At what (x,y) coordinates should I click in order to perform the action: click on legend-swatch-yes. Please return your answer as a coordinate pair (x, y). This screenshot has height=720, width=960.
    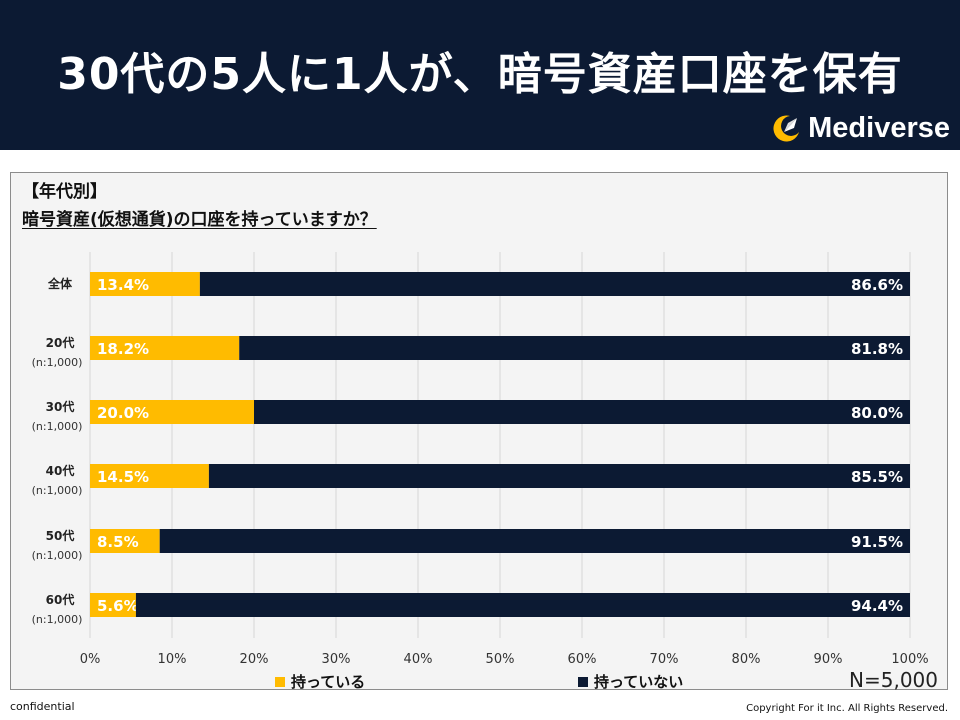
    Looking at the image, I should click on (280, 681).